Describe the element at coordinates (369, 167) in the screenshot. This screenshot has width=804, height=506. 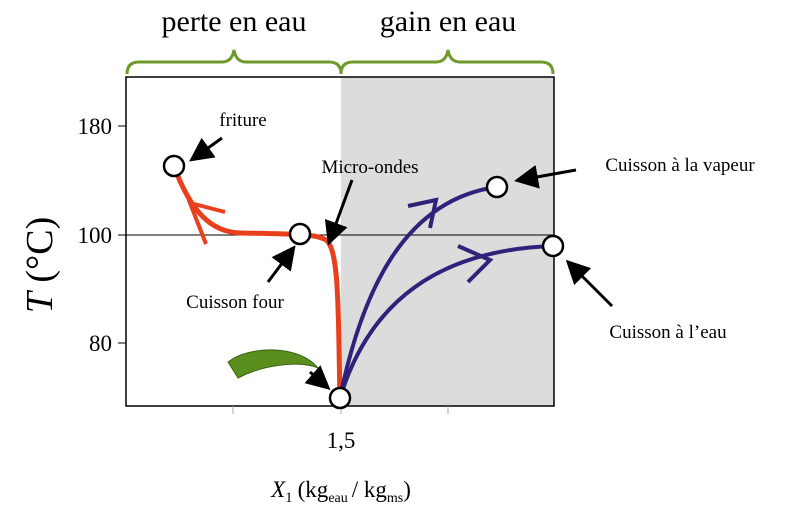
I see `label-micro-ondes: Micro-ondes` at that location.